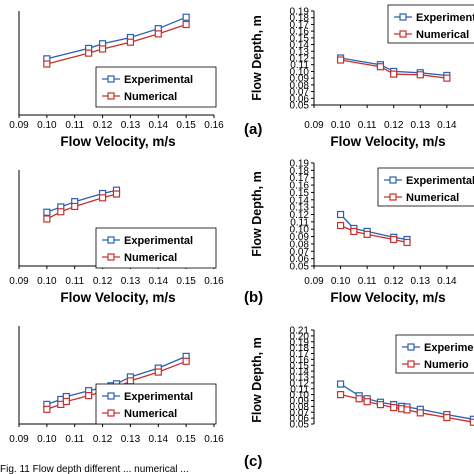 Image resolution: width=474 pixels, height=474 pixels. What do you see at coordinates (300, 360) in the screenshot?
I see `y-tick-label: 0.16` at bounding box center [300, 360].